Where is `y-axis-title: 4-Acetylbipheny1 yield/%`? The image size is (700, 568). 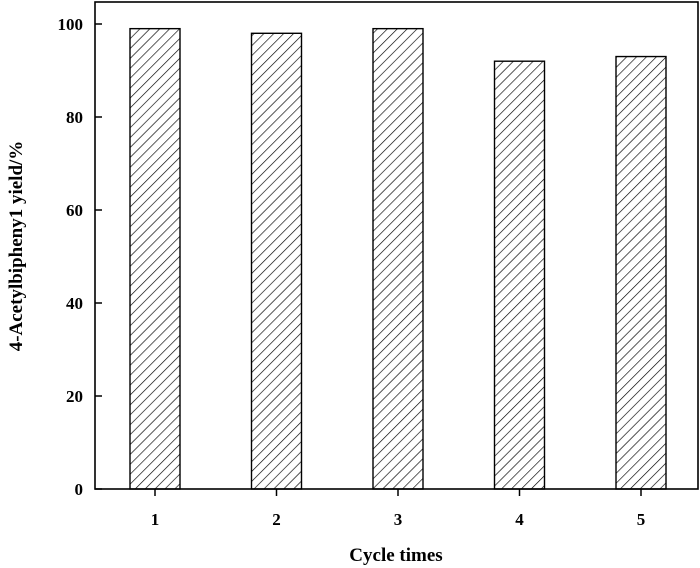 y-axis-title: 4-Acetylbipheny1 yield/% is located at coordinates (16, 246).